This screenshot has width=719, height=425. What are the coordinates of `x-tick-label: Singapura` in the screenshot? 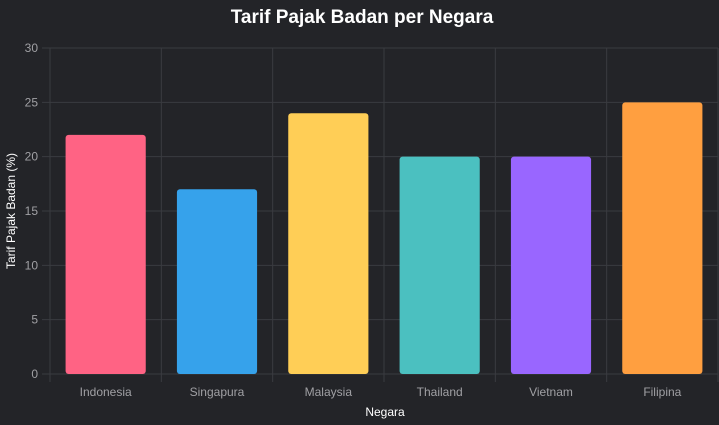 It's located at (217, 392).